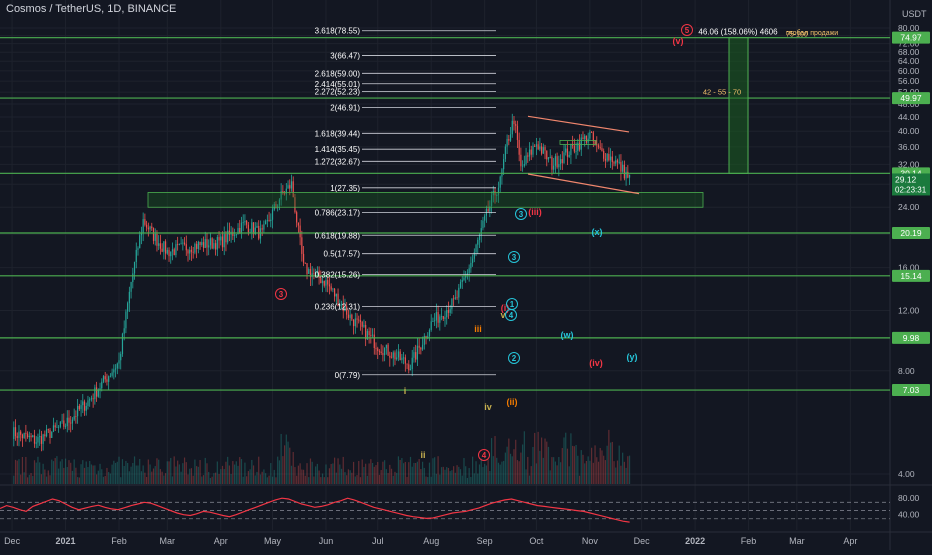  What do you see at coordinates (342, 254) in the screenshot?
I see `fib-label: 0.5(17.57)` at bounding box center [342, 254].